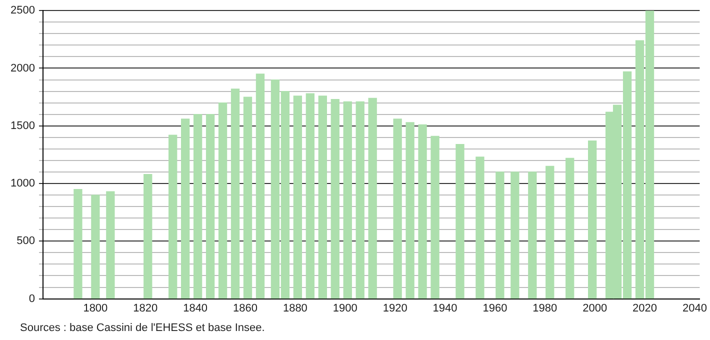 This screenshot has width=710, height=340. I want to click on x-tick-label: 1920, so click(395, 308).